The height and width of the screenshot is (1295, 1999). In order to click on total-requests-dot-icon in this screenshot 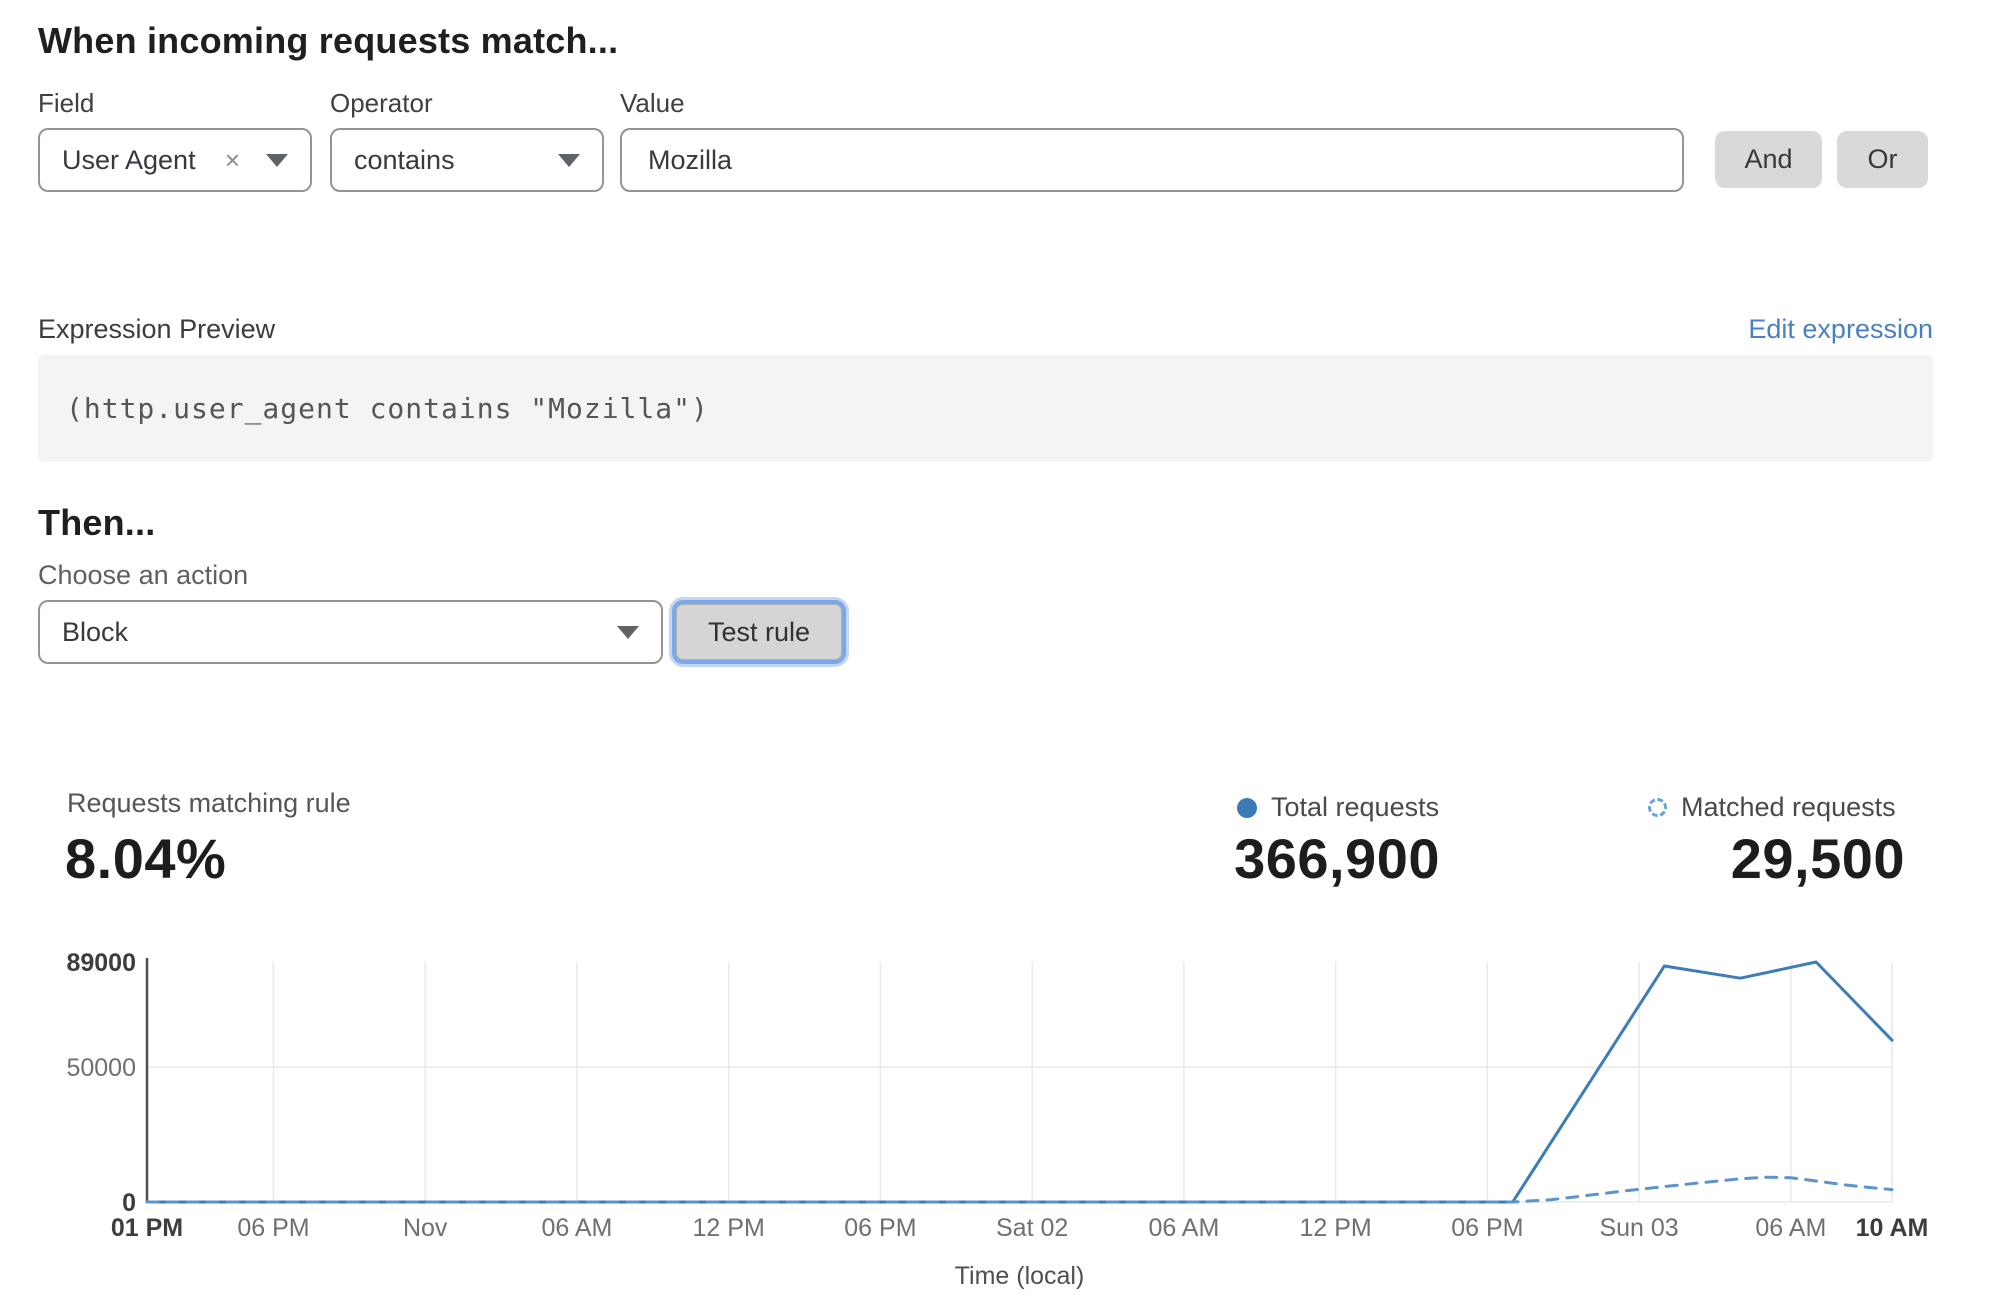, I will do `click(1247, 807)`.